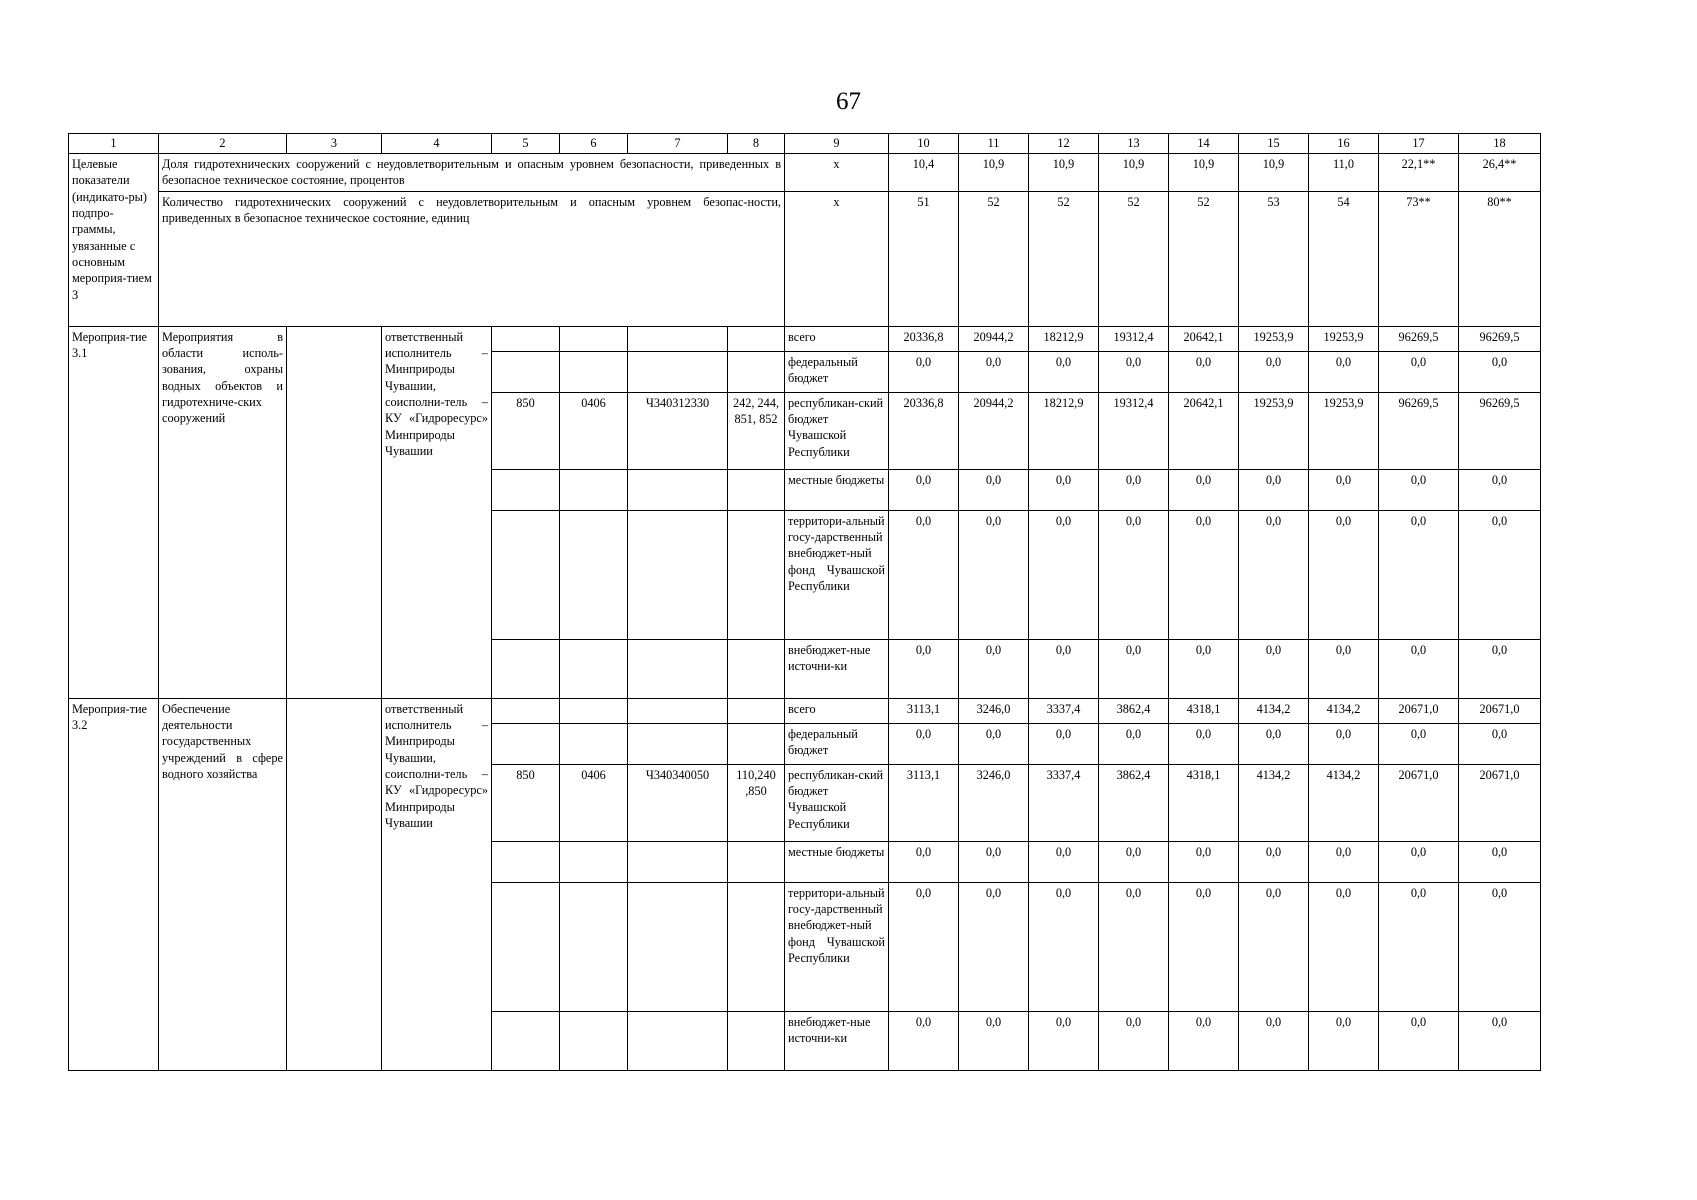 This screenshot has height=1200, width=1697. I want to click on event-3-2-r3-col8, so click(756, 861).